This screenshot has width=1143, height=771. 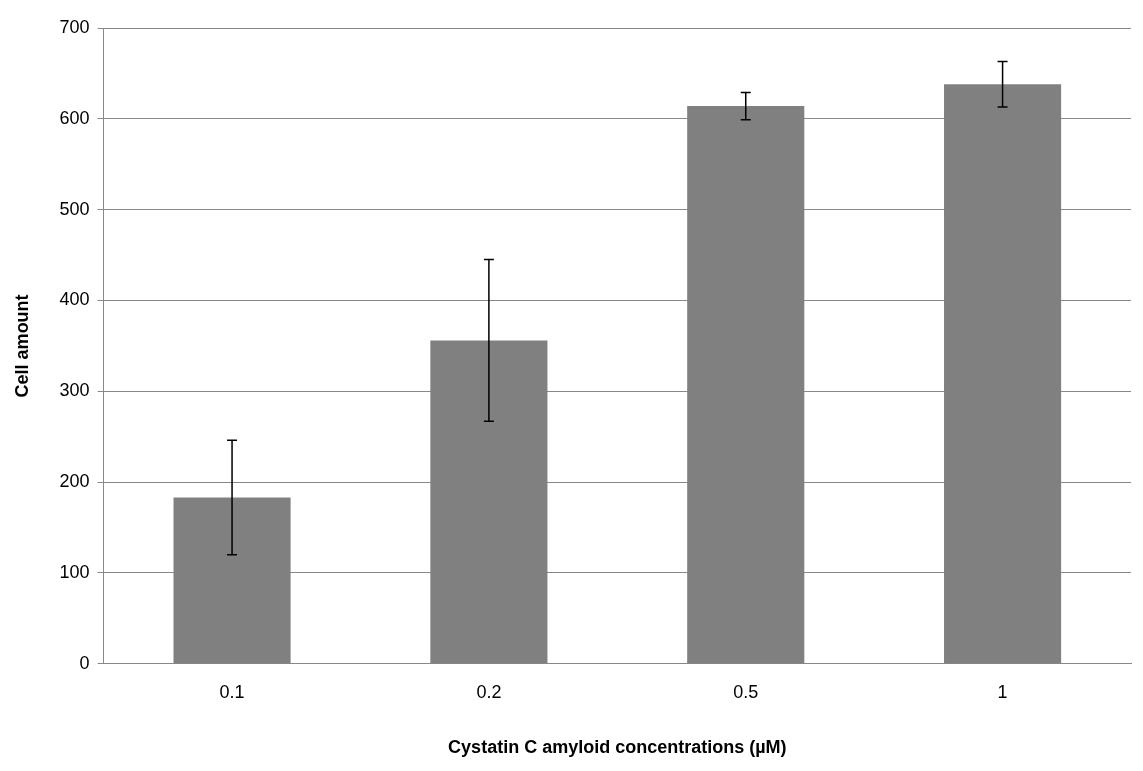 What do you see at coordinates (74, 117) in the screenshot?
I see `y-tick-label: 600` at bounding box center [74, 117].